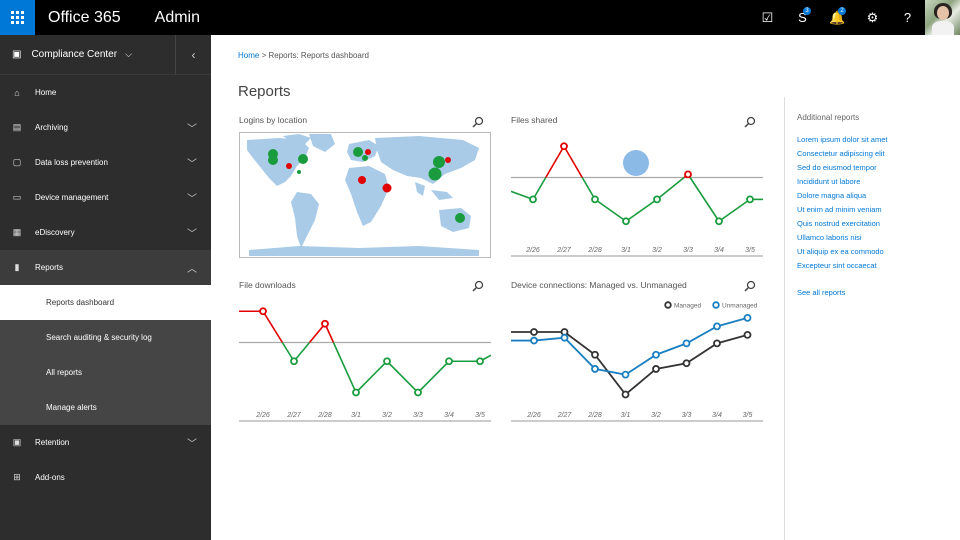  What do you see at coordinates (177, 17) in the screenshot?
I see `app-name: Admin` at bounding box center [177, 17].